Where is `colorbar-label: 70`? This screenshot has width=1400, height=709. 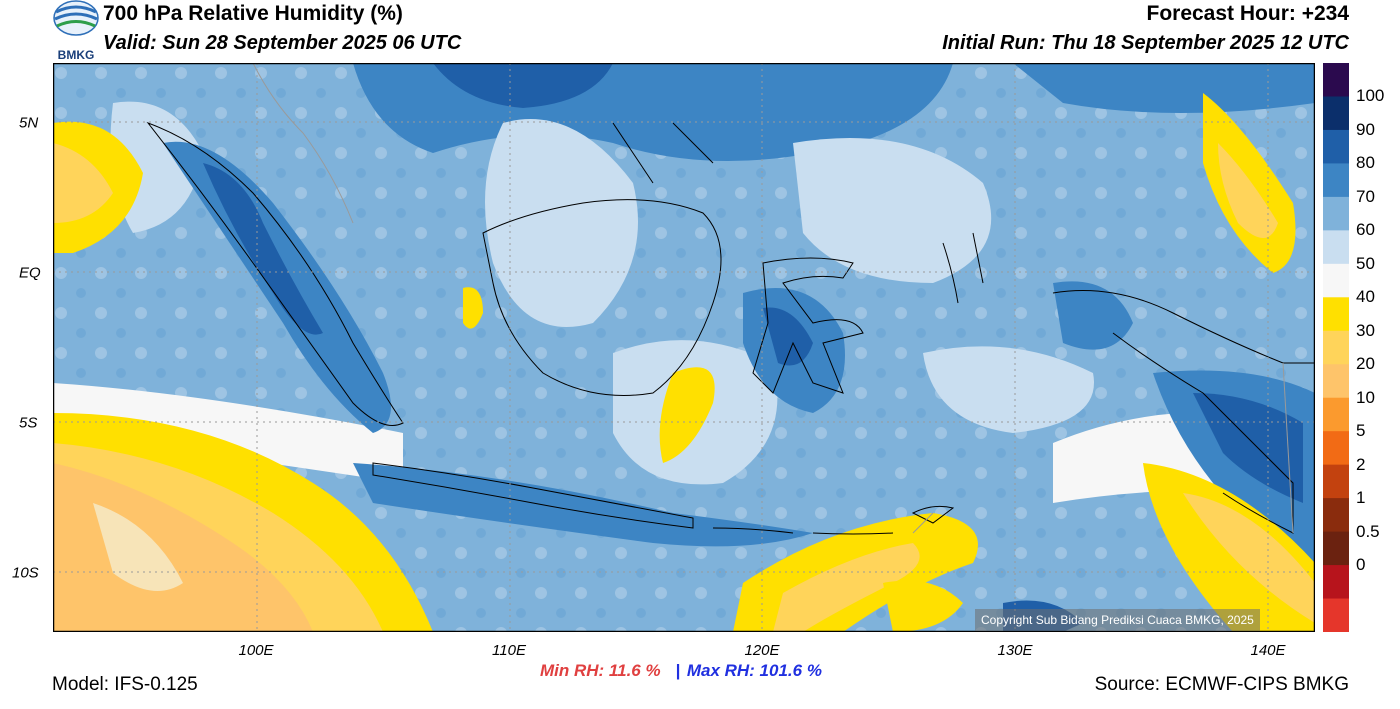
colorbar-label: 70 is located at coordinates (1365, 196).